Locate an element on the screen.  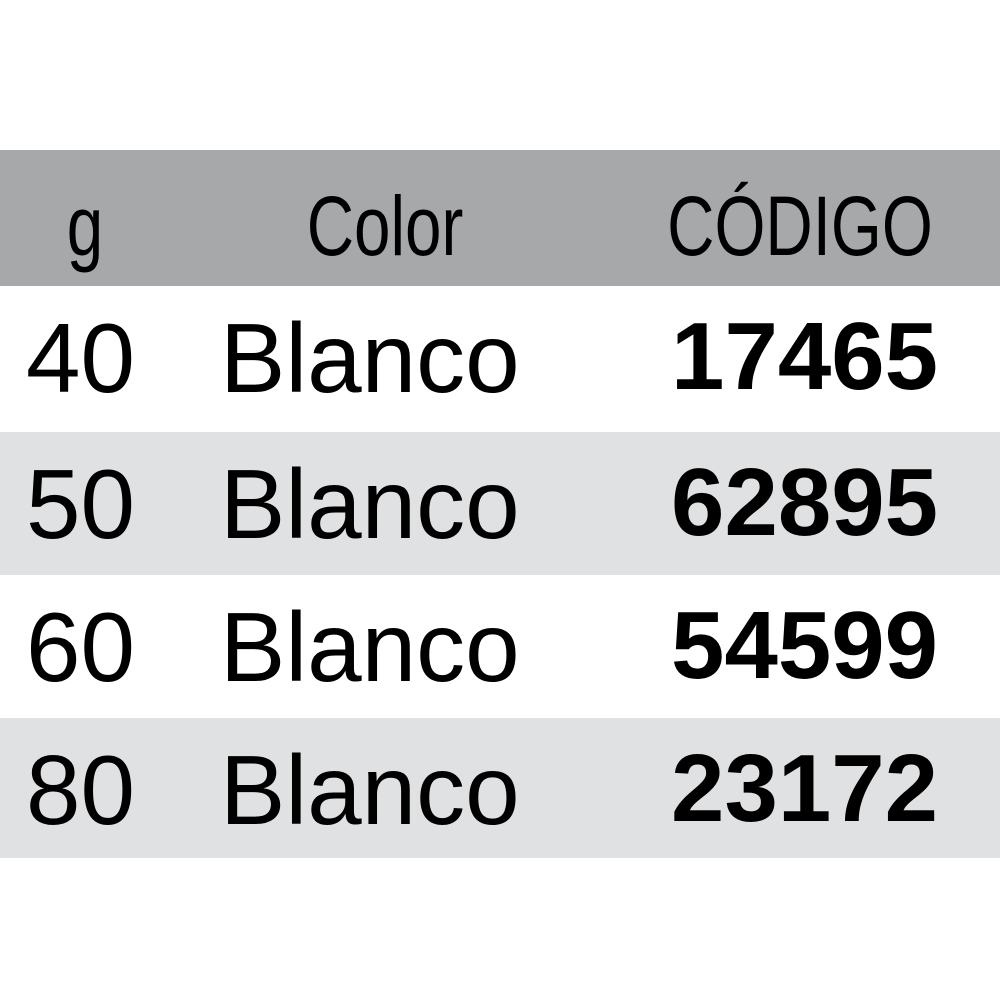
header-color: Color is located at coordinates (385, 226).